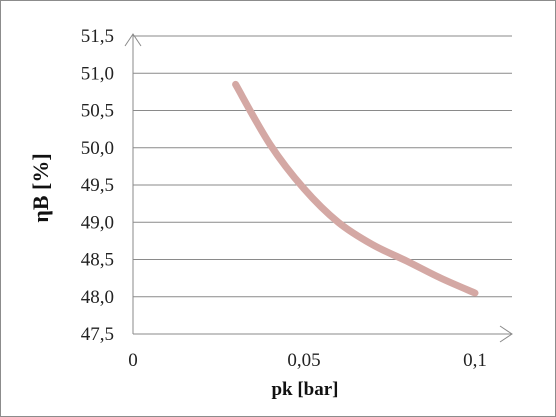 Image resolution: width=556 pixels, height=417 pixels. What do you see at coordinates (97, 260) in the screenshot?
I see `y-tick-label: 48,5` at bounding box center [97, 260].